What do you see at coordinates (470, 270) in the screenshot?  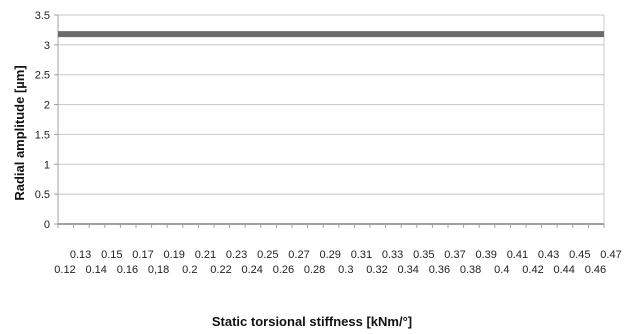 I see `x-tick-label: 0.38` at bounding box center [470, 270].